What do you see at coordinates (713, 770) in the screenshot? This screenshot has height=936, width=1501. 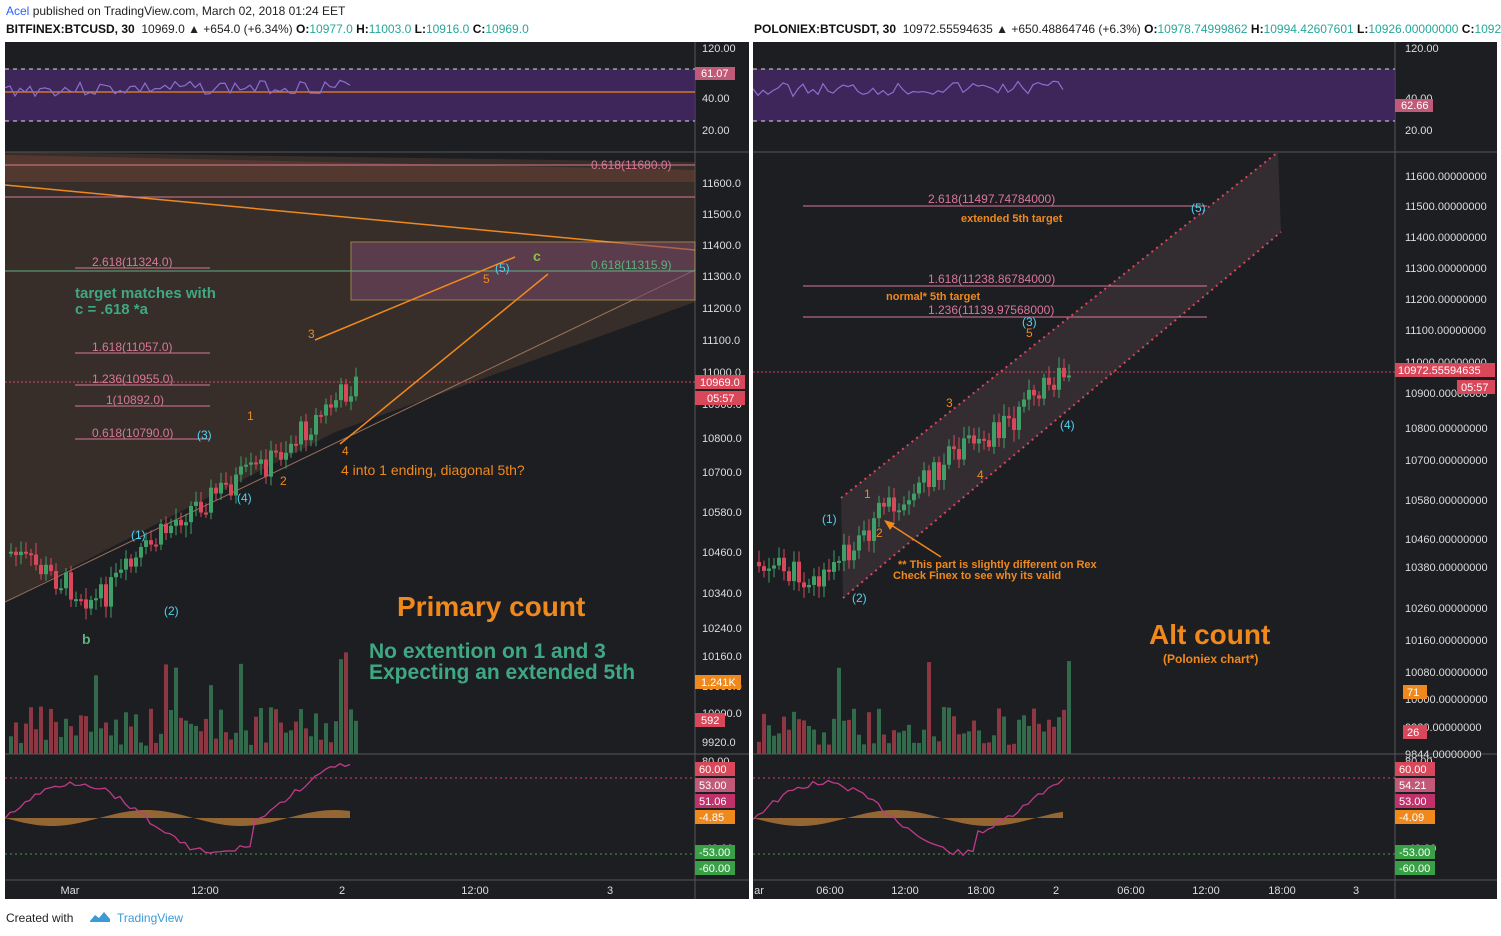 I see `osc-badge: 60.00` at bounding box center [713, 770].